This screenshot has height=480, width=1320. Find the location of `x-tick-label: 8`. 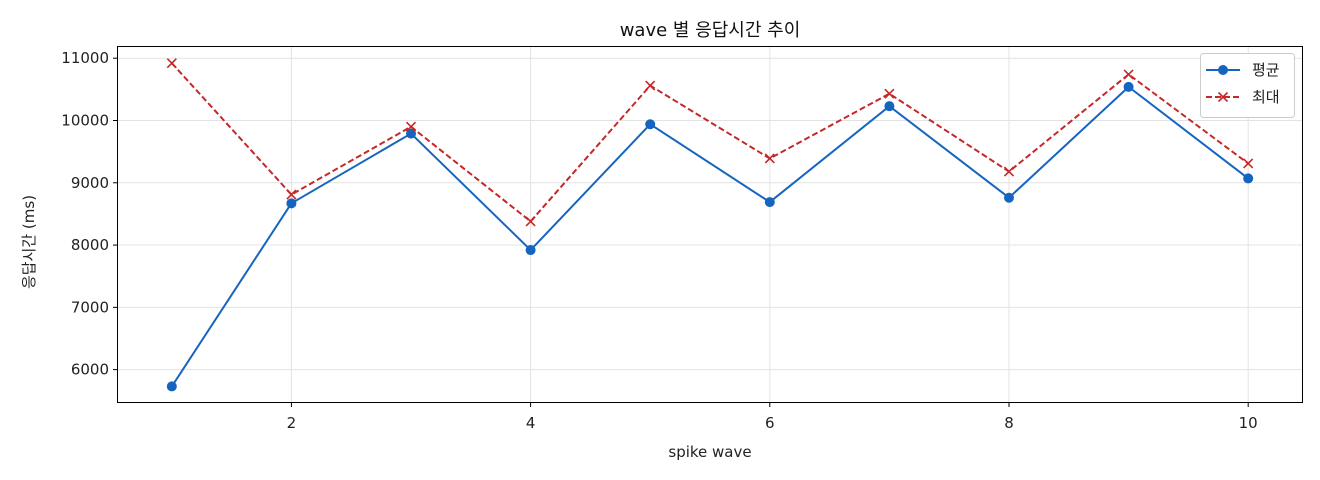

x-tick-label: 8 is located at coordinates (1009, 423).